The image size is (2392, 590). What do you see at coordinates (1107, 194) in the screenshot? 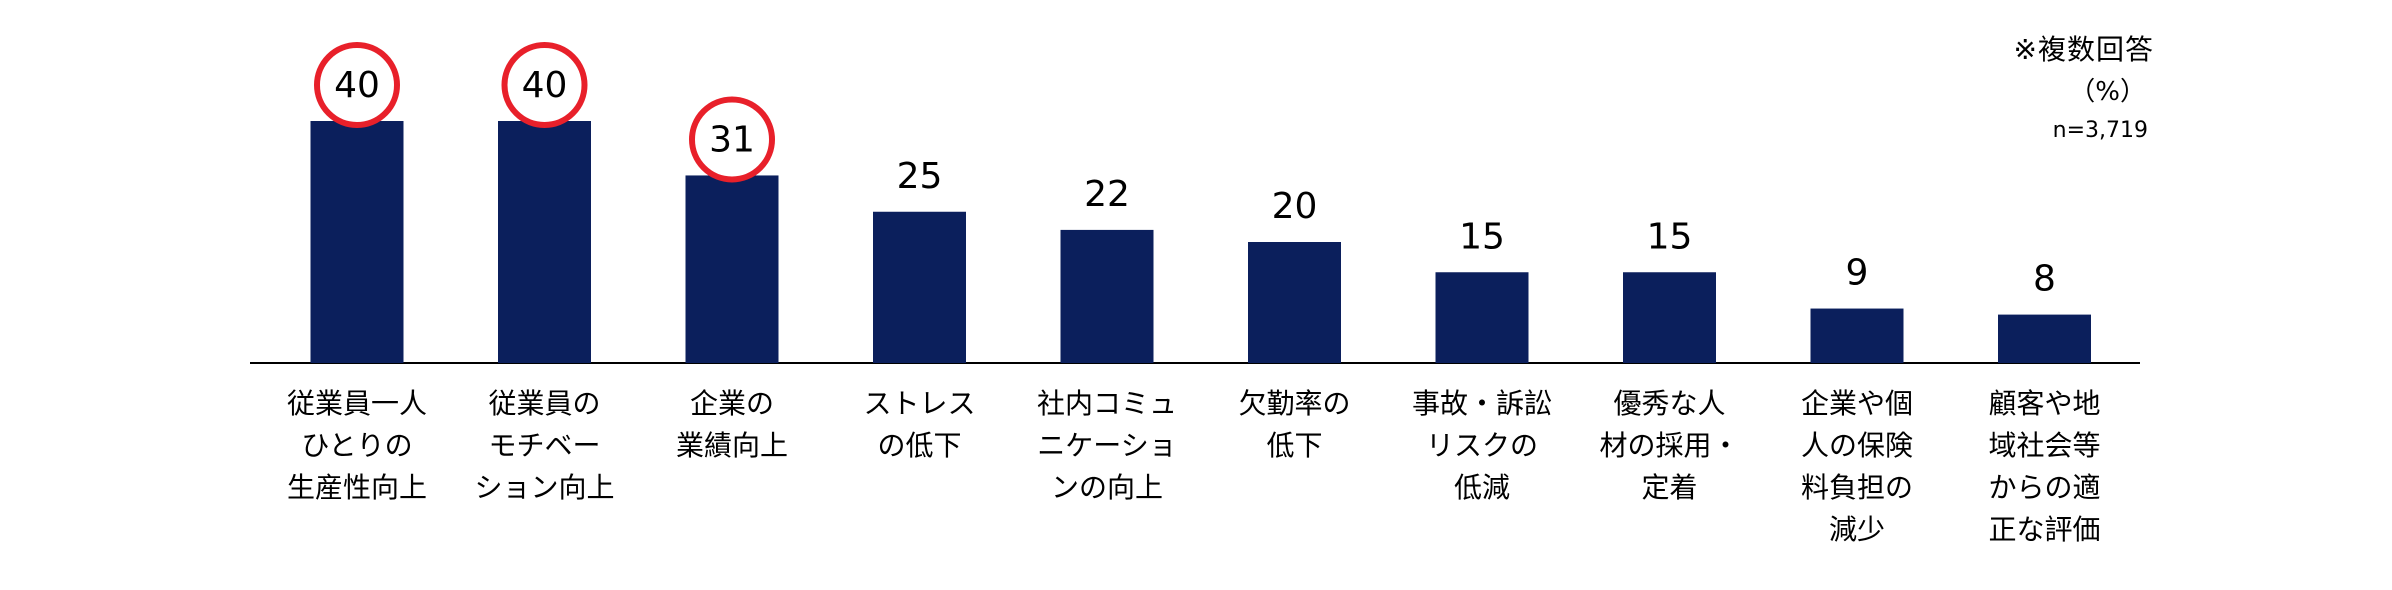
I see `data-label: 22` at bounding box center [1107, 194].